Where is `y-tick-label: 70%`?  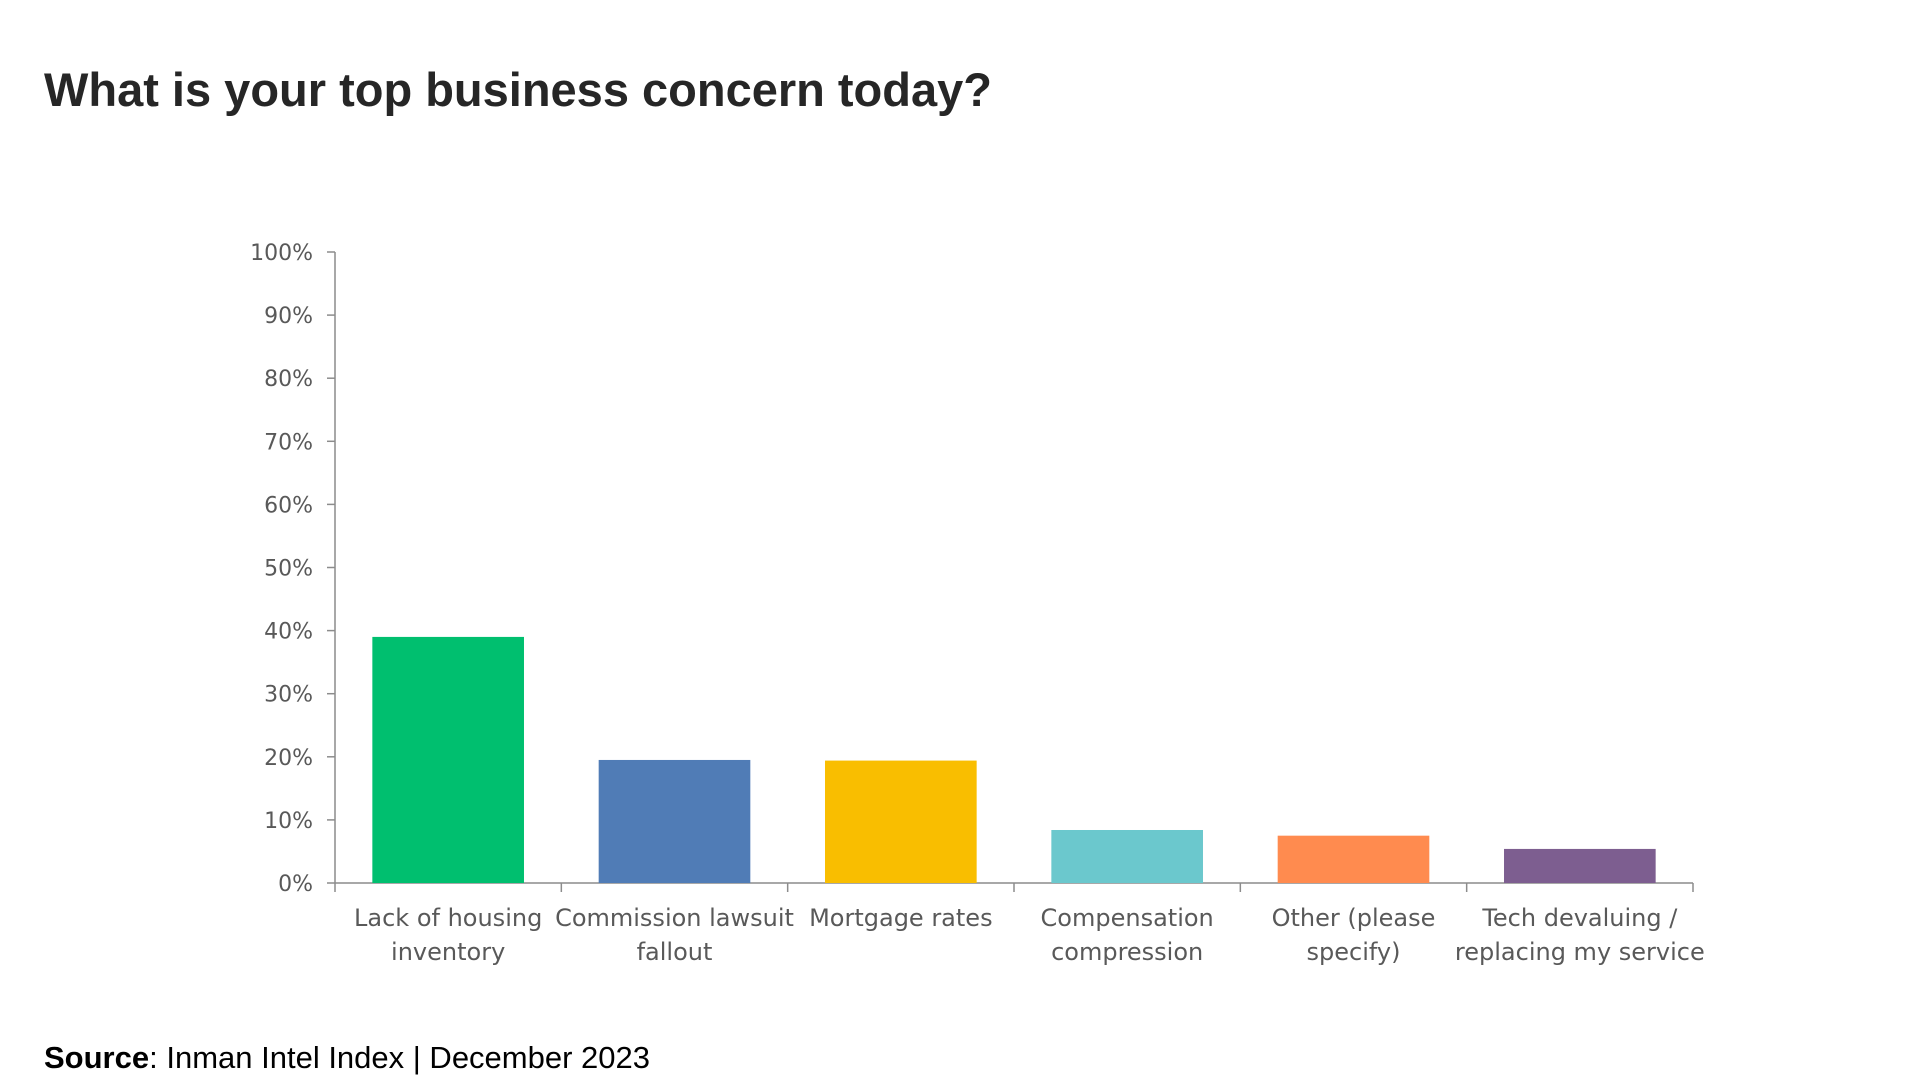
y-tick-label: 70% is located at coordinates (288, 442).